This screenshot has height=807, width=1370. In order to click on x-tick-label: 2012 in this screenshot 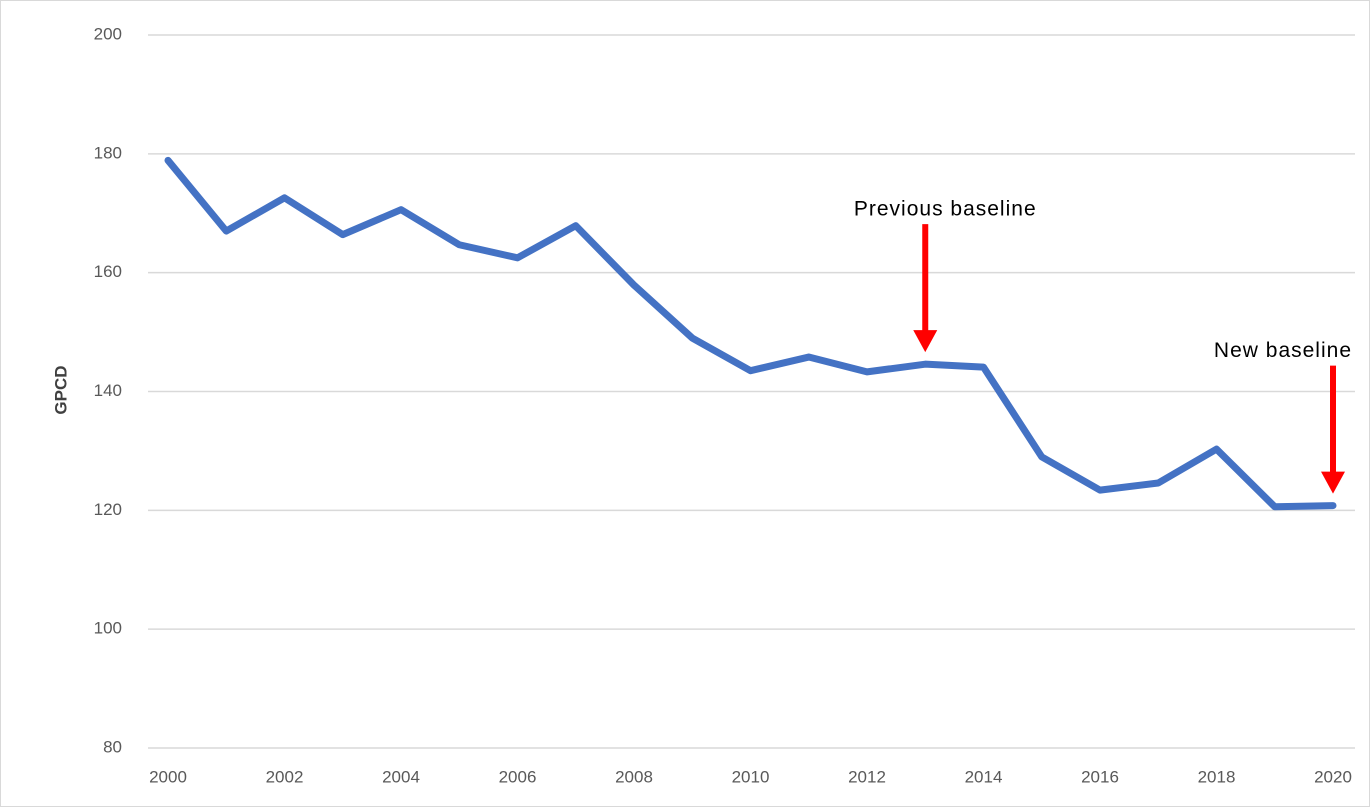, I will do `click(867, 776)`.